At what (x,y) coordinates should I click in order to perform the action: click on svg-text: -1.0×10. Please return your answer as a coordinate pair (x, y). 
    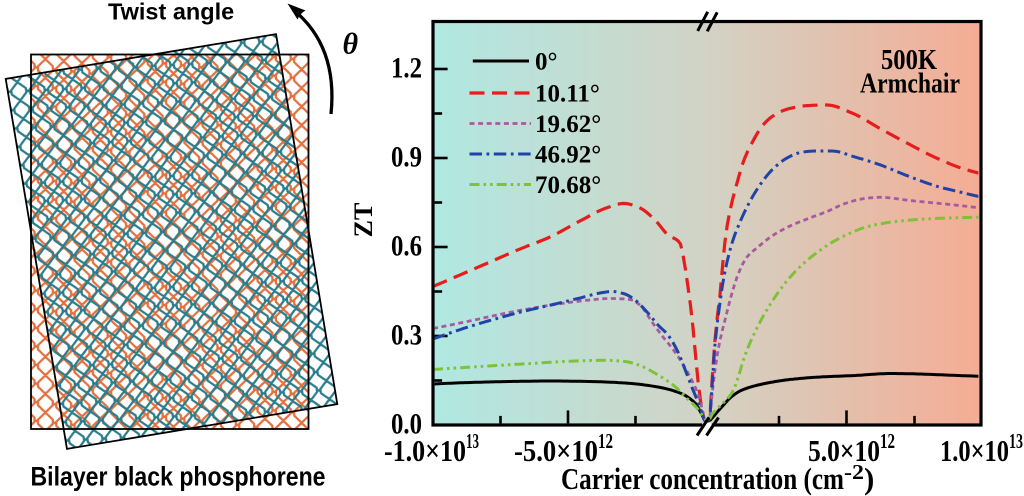
    Looking at the image, I should click on (425, 450).